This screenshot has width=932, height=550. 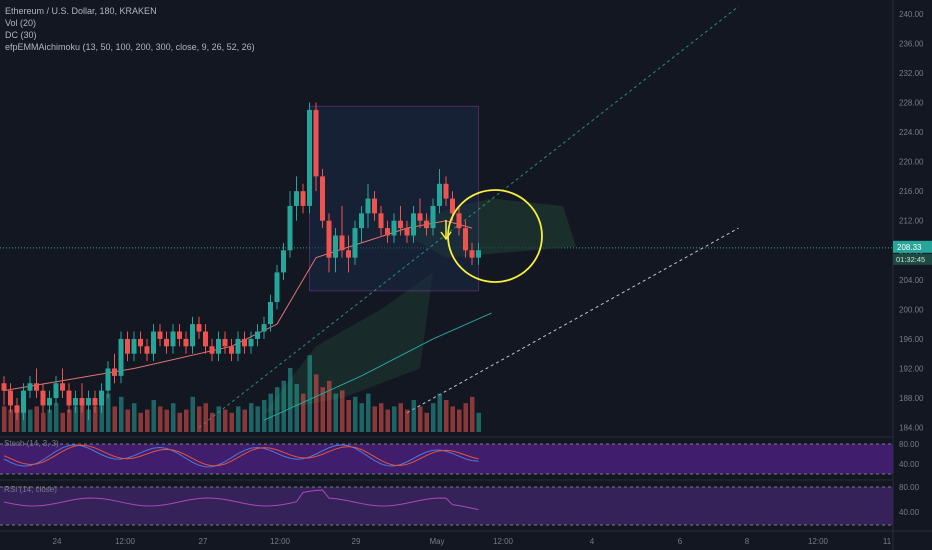 What do you see at coordinates (911, 428) in the screenshot?
I see `price-tick-label: 184.00` at bounding box center [911, 428].